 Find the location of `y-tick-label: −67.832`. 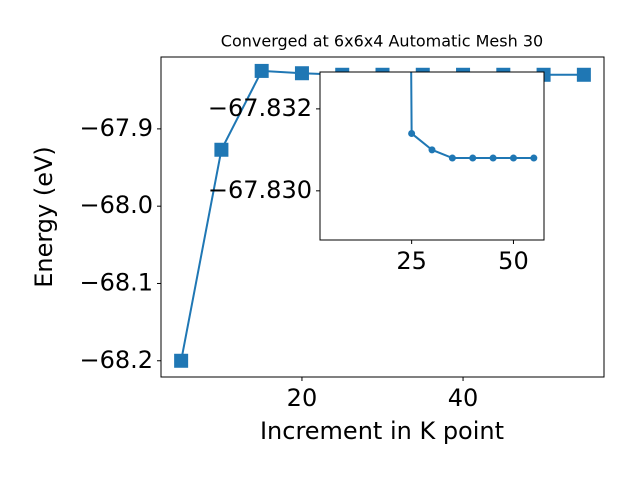

y-tick-label: −67.832 is located at coordinates (260, 108).